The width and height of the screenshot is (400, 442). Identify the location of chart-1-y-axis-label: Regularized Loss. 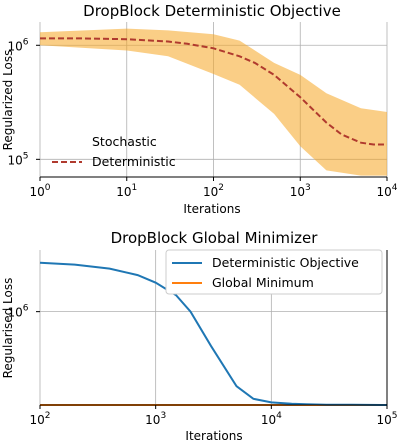
(8, 100).